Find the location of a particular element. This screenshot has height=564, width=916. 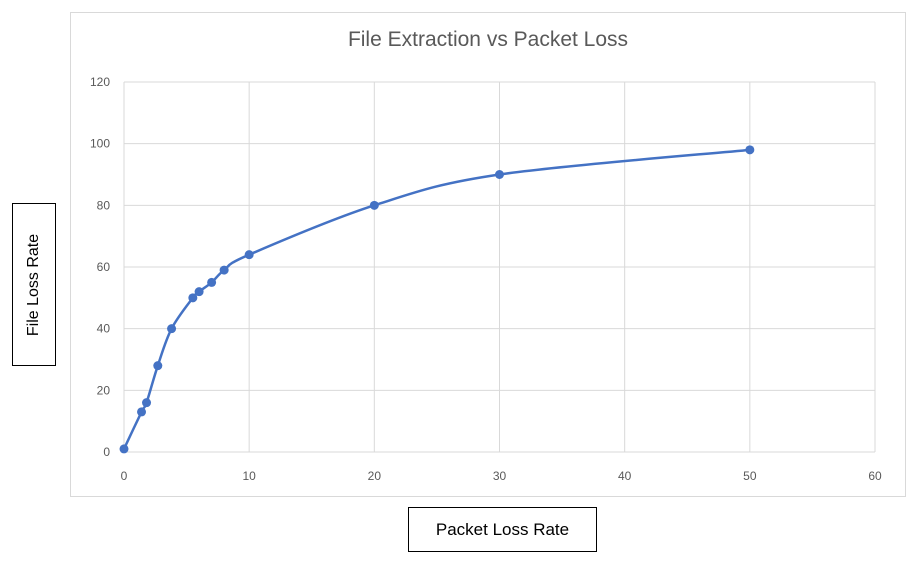

y-tick-label: 40 is located at coordinates (104, 329).